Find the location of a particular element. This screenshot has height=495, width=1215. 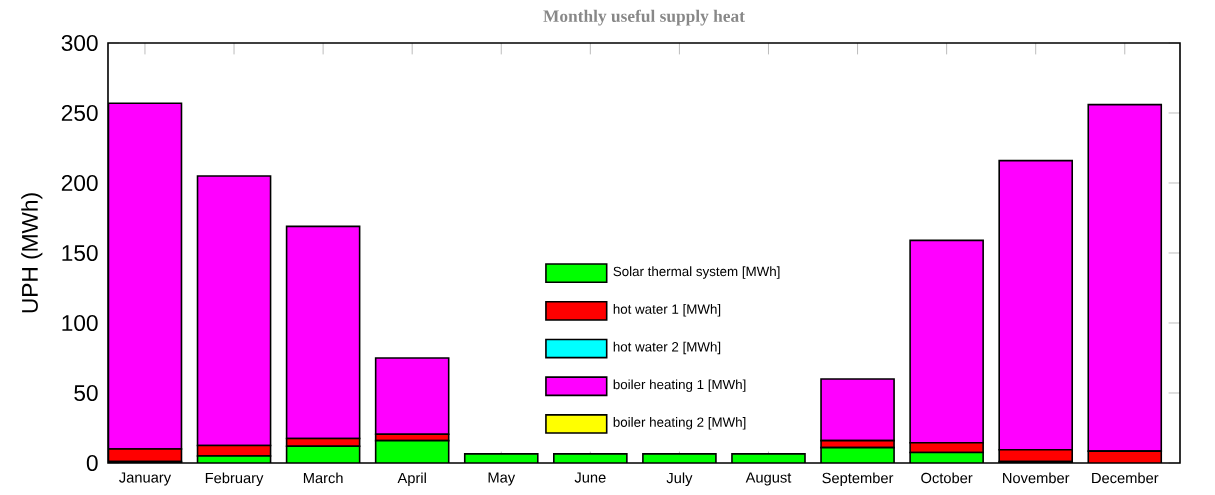

x-tick-label: April is located at coordinates (411, 479).